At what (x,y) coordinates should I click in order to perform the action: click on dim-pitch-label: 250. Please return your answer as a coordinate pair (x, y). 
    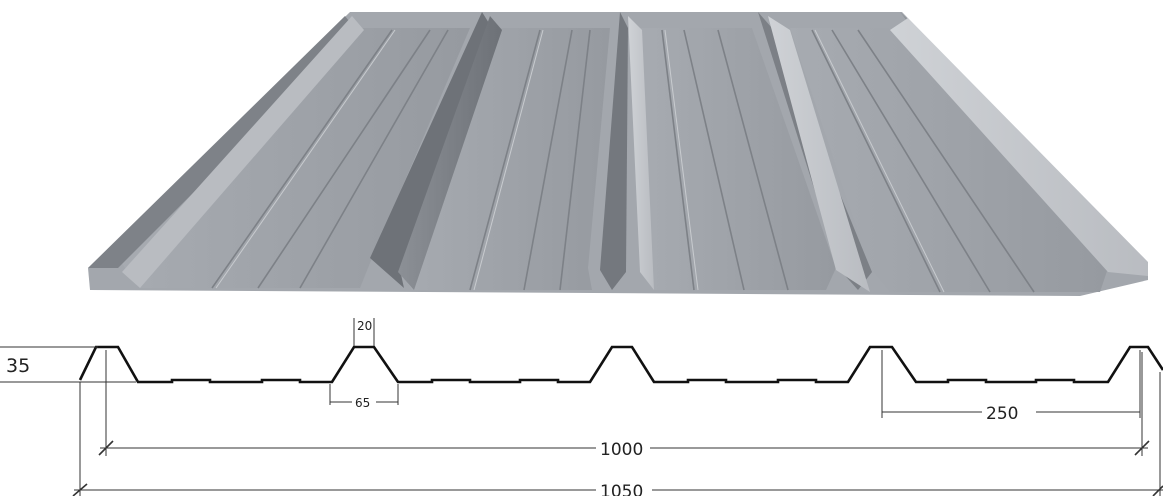
    Looking at the image, I should click on (1002, 414).